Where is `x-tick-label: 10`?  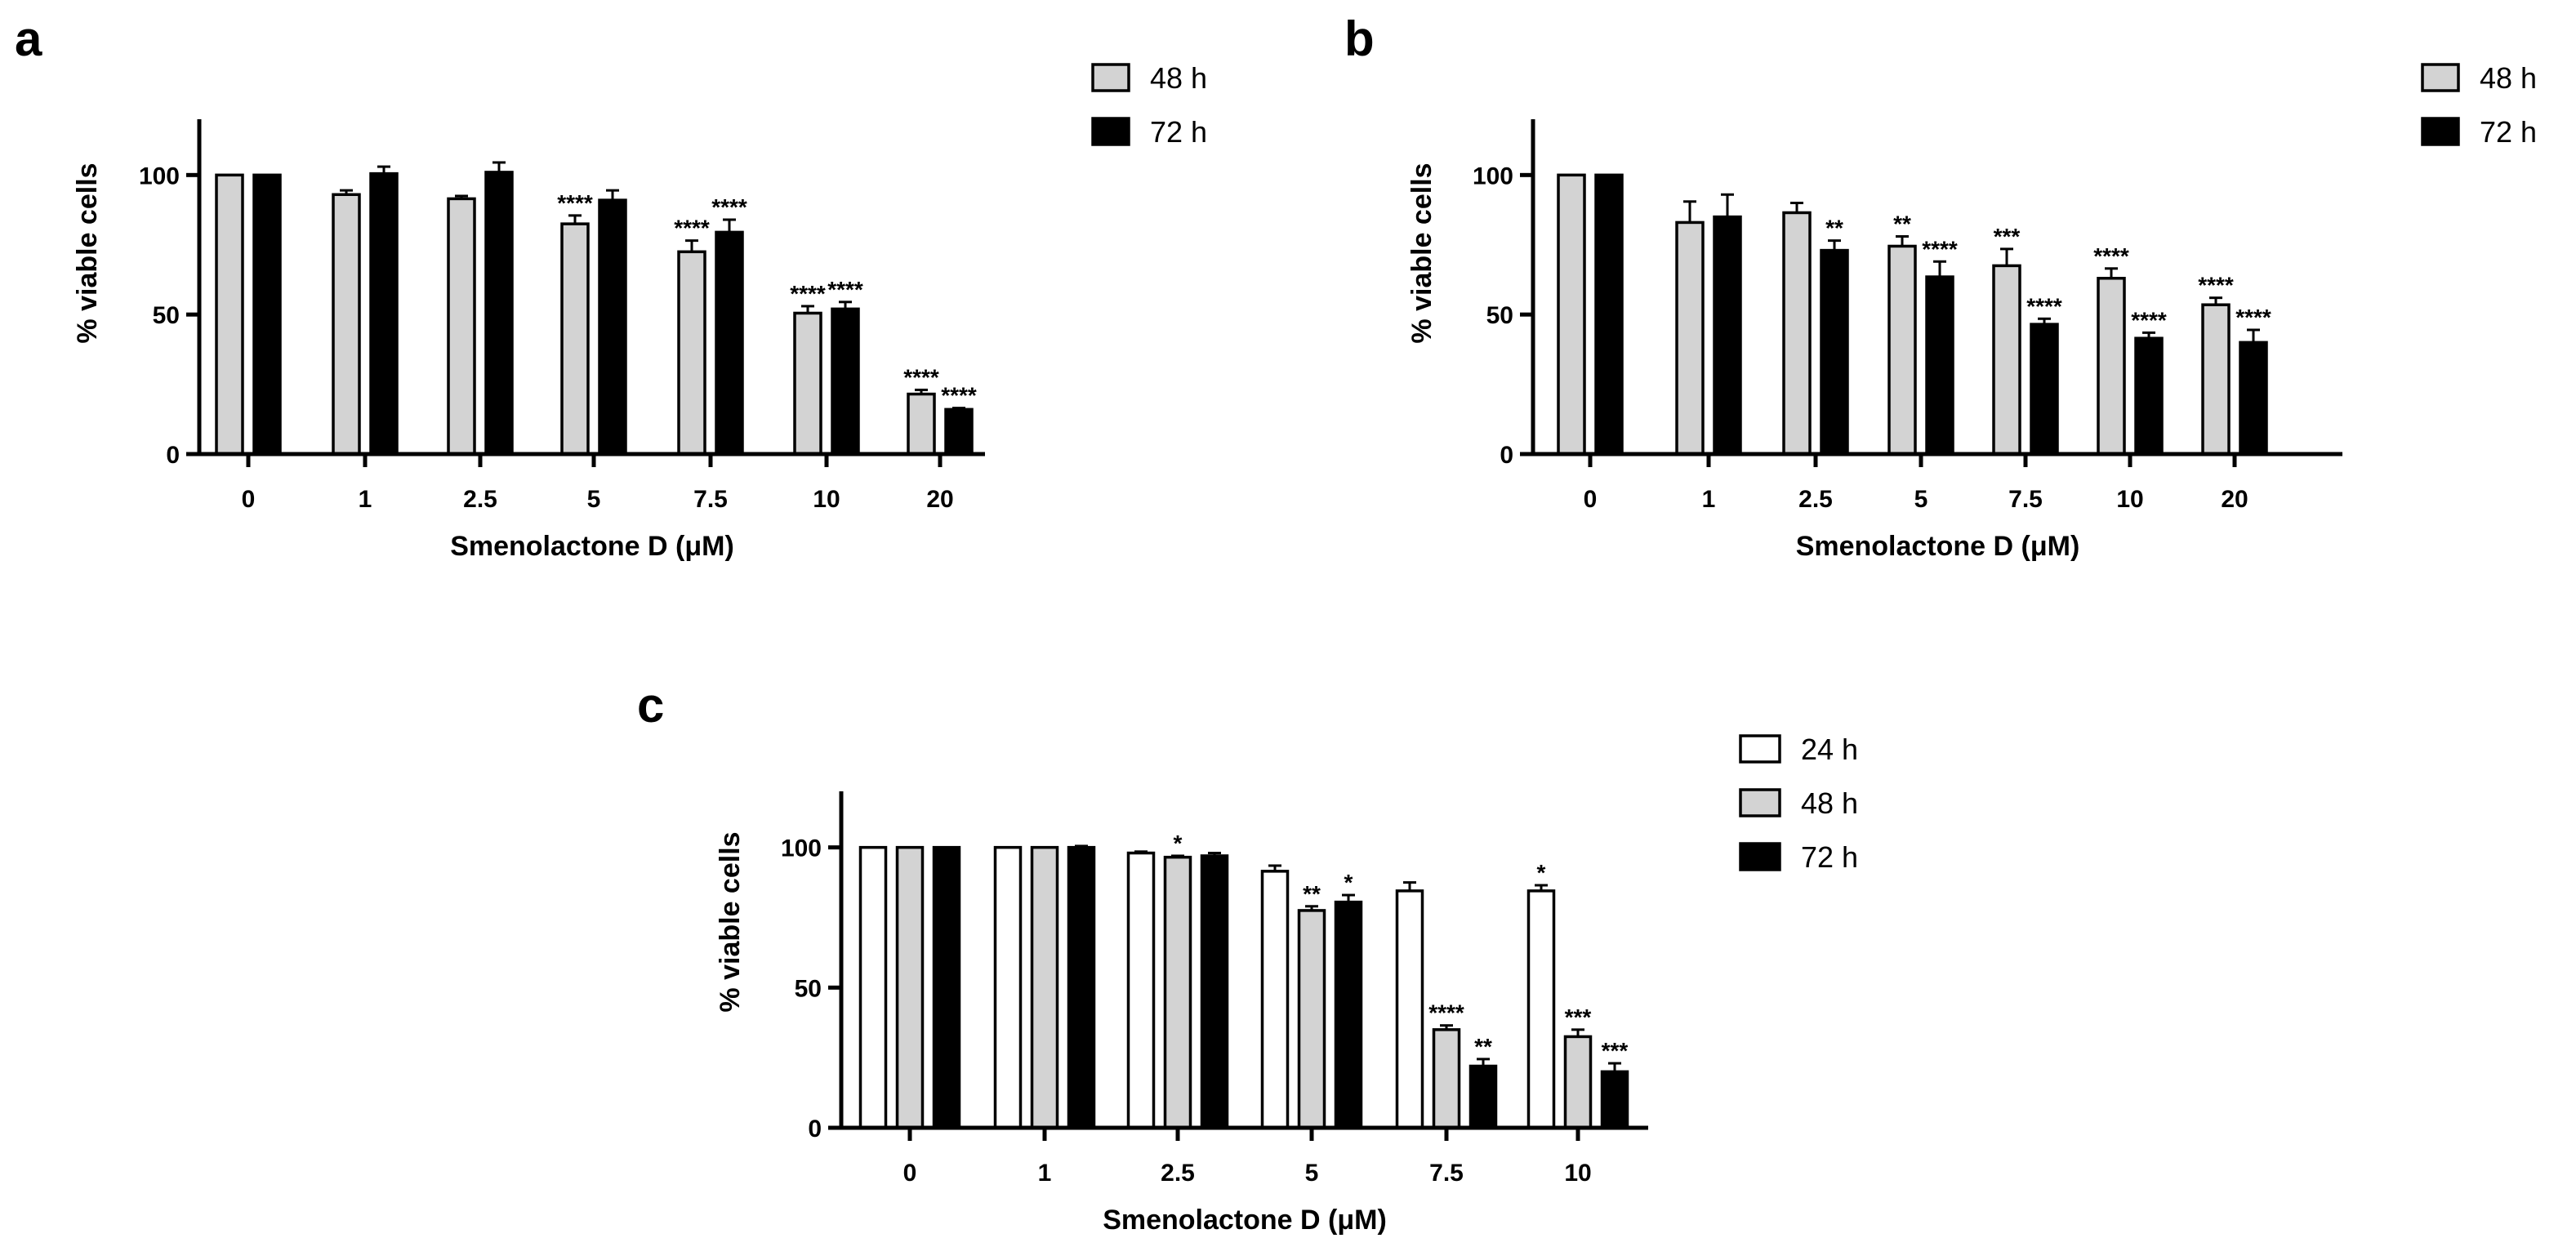 x-tick-label: 10 is located at coordinates (826, 499).